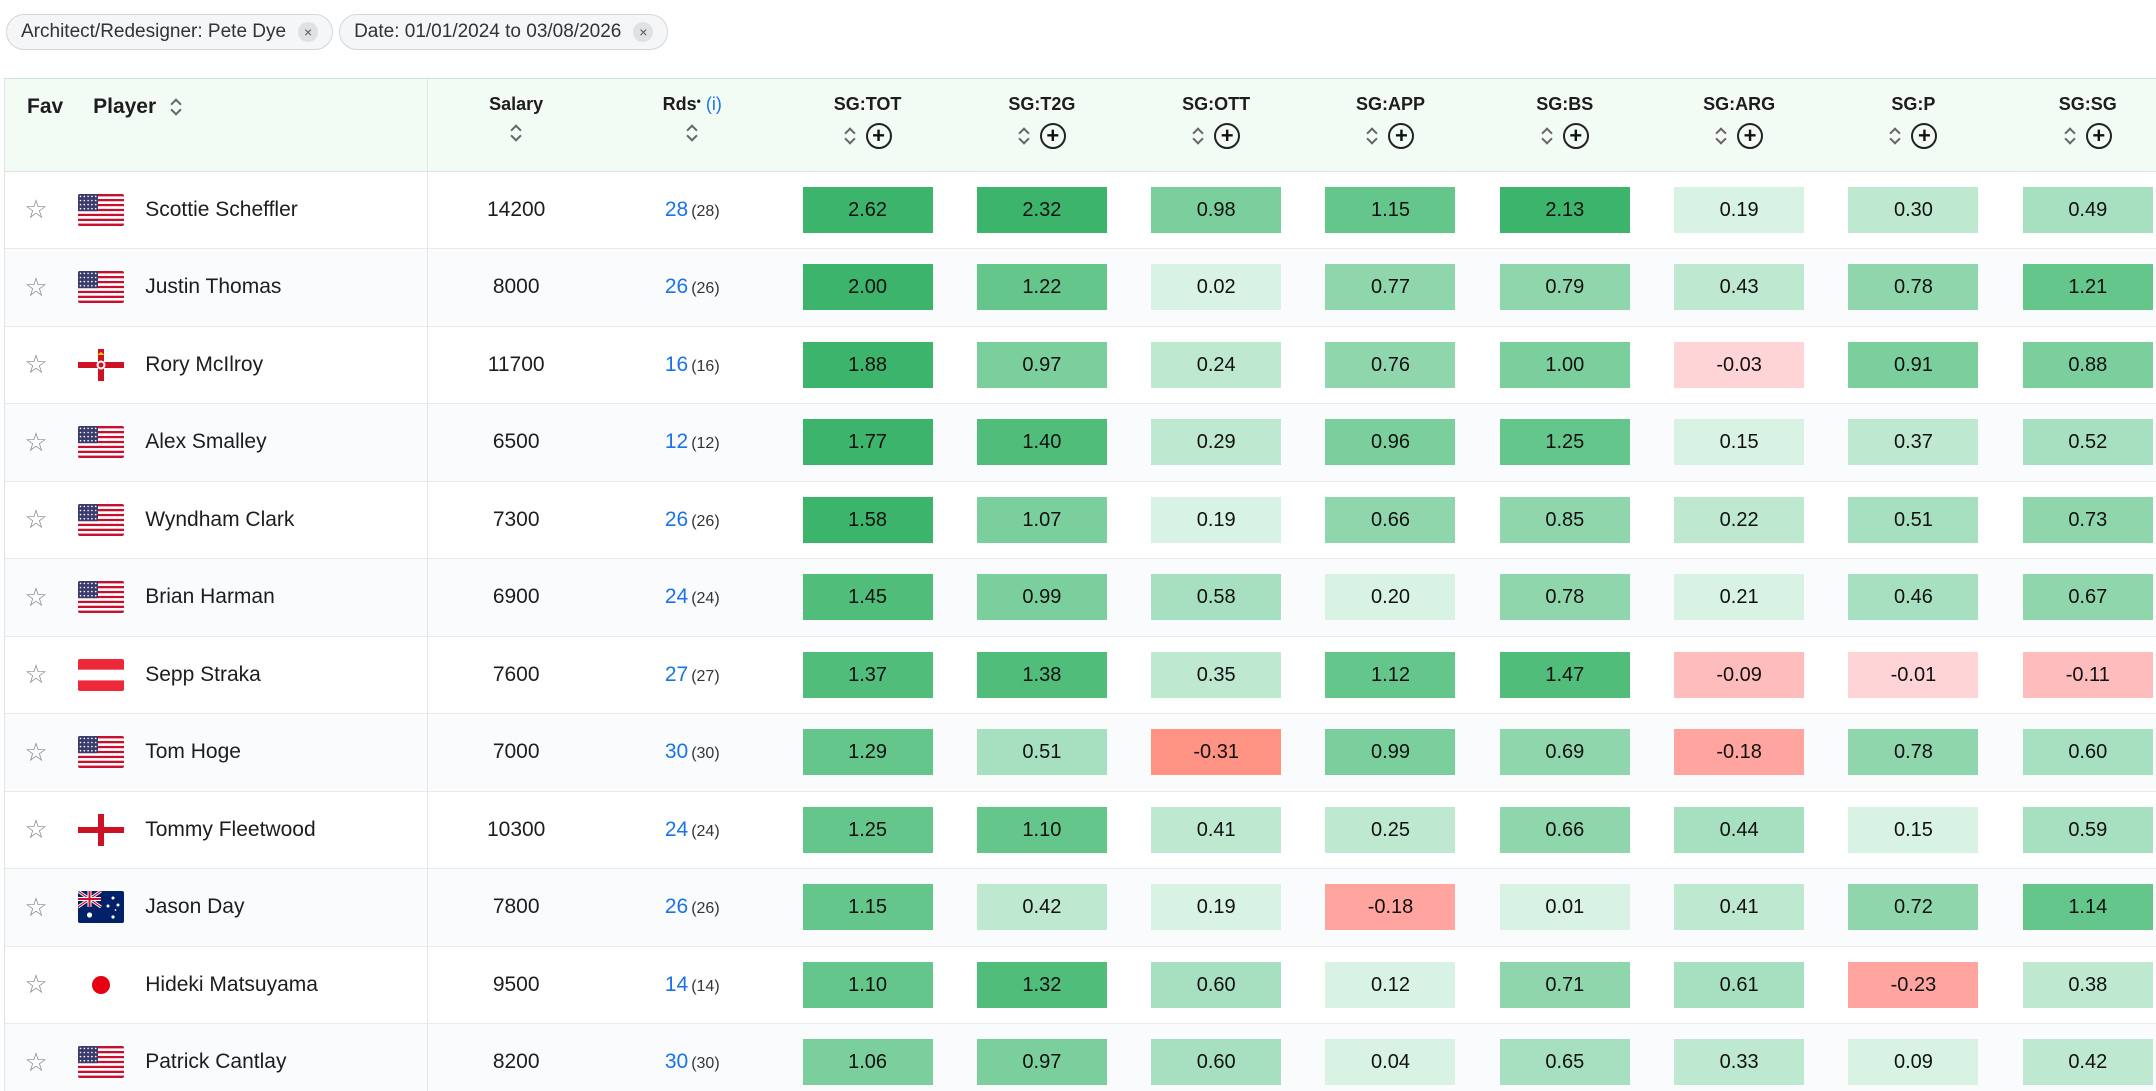 This screenshot has height=1091, width=2156. I want to click on filter-chip-architect: Architect/Redesigner: Pete Dye ×, so click(169, 32).